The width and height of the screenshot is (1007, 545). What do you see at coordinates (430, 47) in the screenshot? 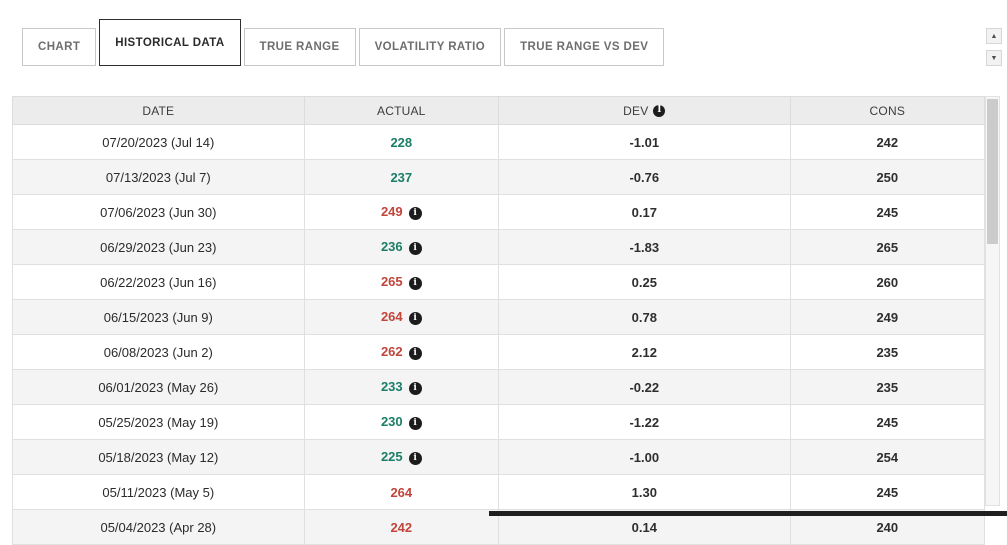
I see `tab-volatility-ratio: VOLATILITY RATIO` at bounding box center [430, 47].